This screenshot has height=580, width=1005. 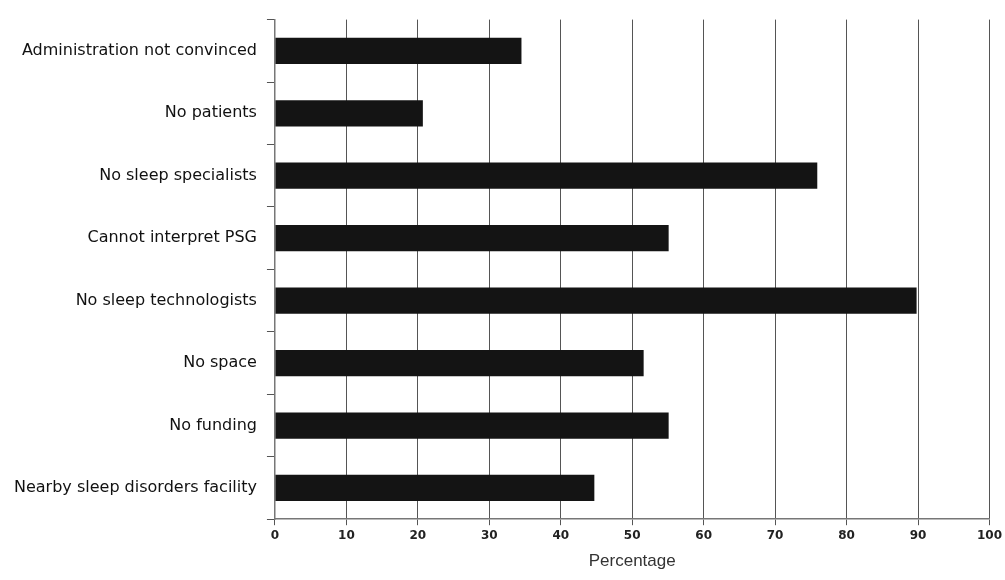 What do you see at coordinates (775, 534) in the screenshot?
I see `x-tick-label: 70` at bounding box center [775, 534].